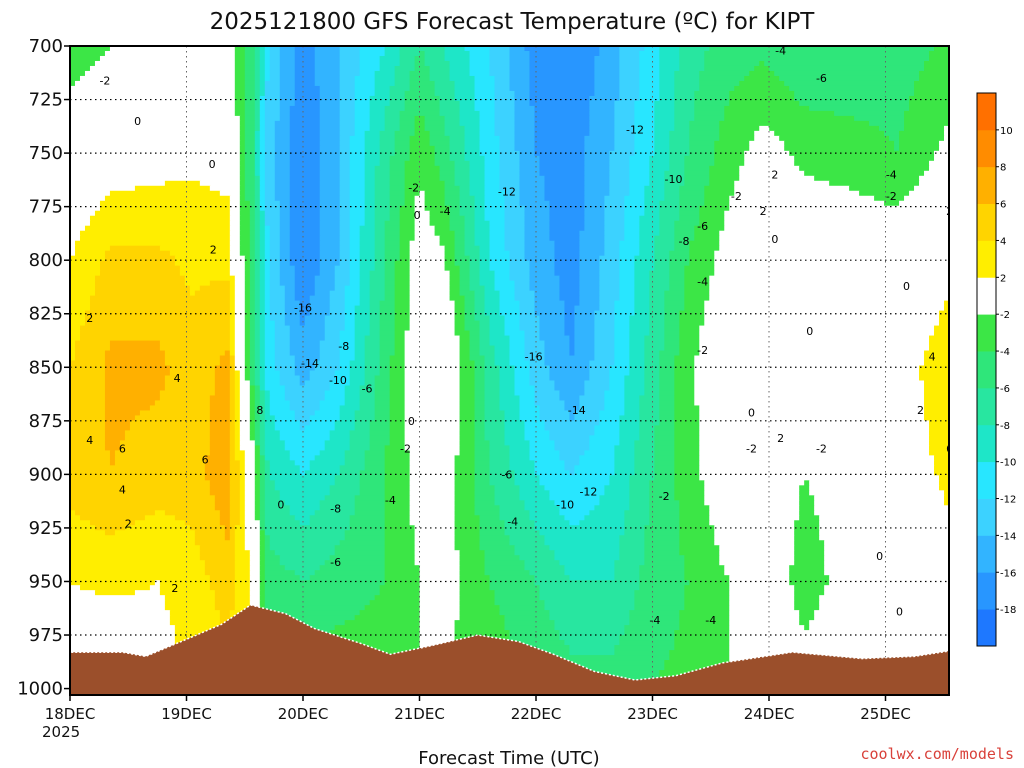 This screenshot has width=1024, height=768. What do you see at coordinates (986, 517) in the screenshot?
I see `colorbar-swatch` at bounding box center [986, 517].